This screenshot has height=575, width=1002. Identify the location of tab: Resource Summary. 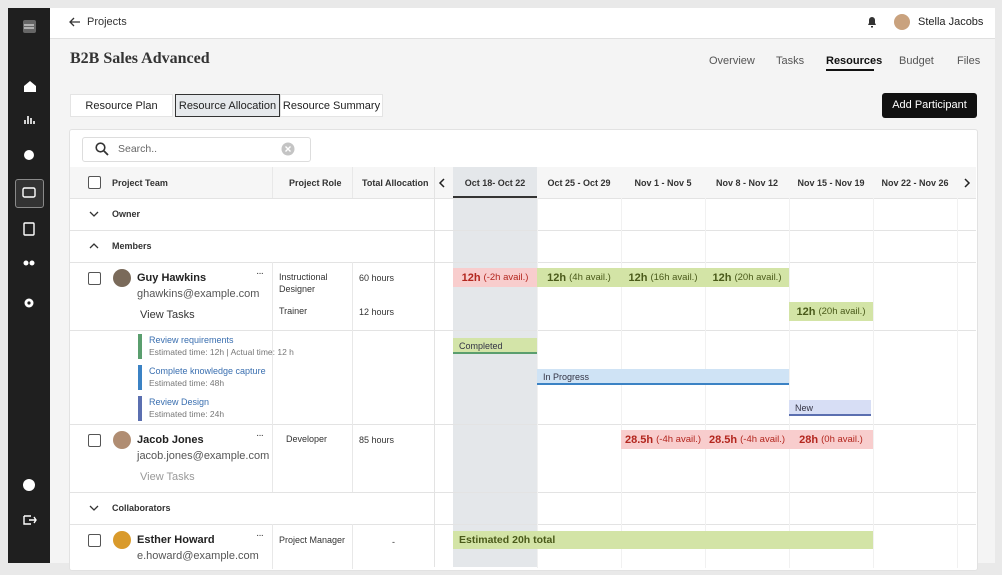
(331, 105).